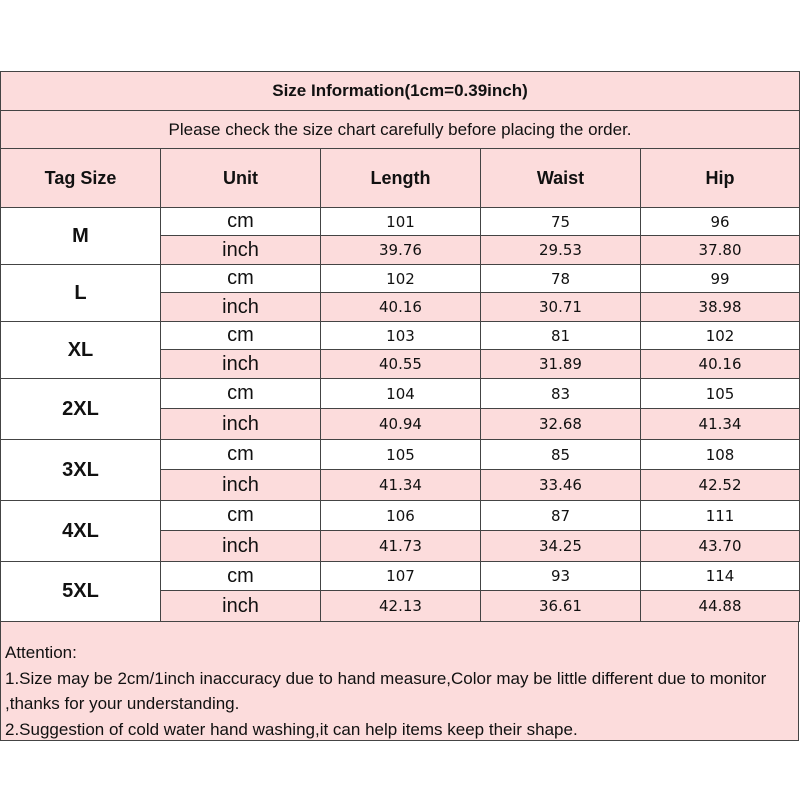 Image resolution: width=800 pixels, height=800 pixels. I want to click on table-row-l-inch: inch 40.16 30.71 38.98, so click(400, 307).